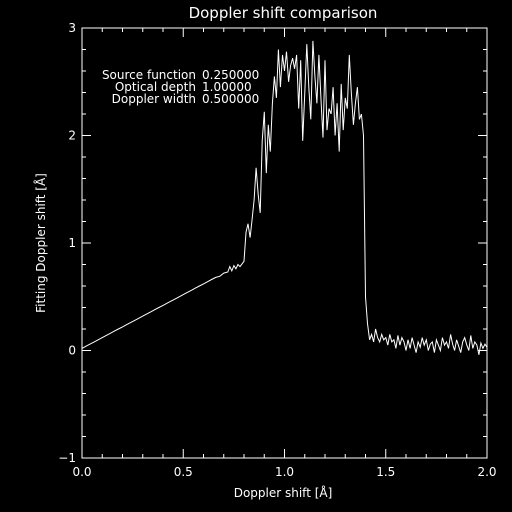 This screenshot has height=512, width=512. What do you see at coordinates (284, 472) in the screenshot?
I see `x-tick-label: 1.0` at bounding box center [284, 472].